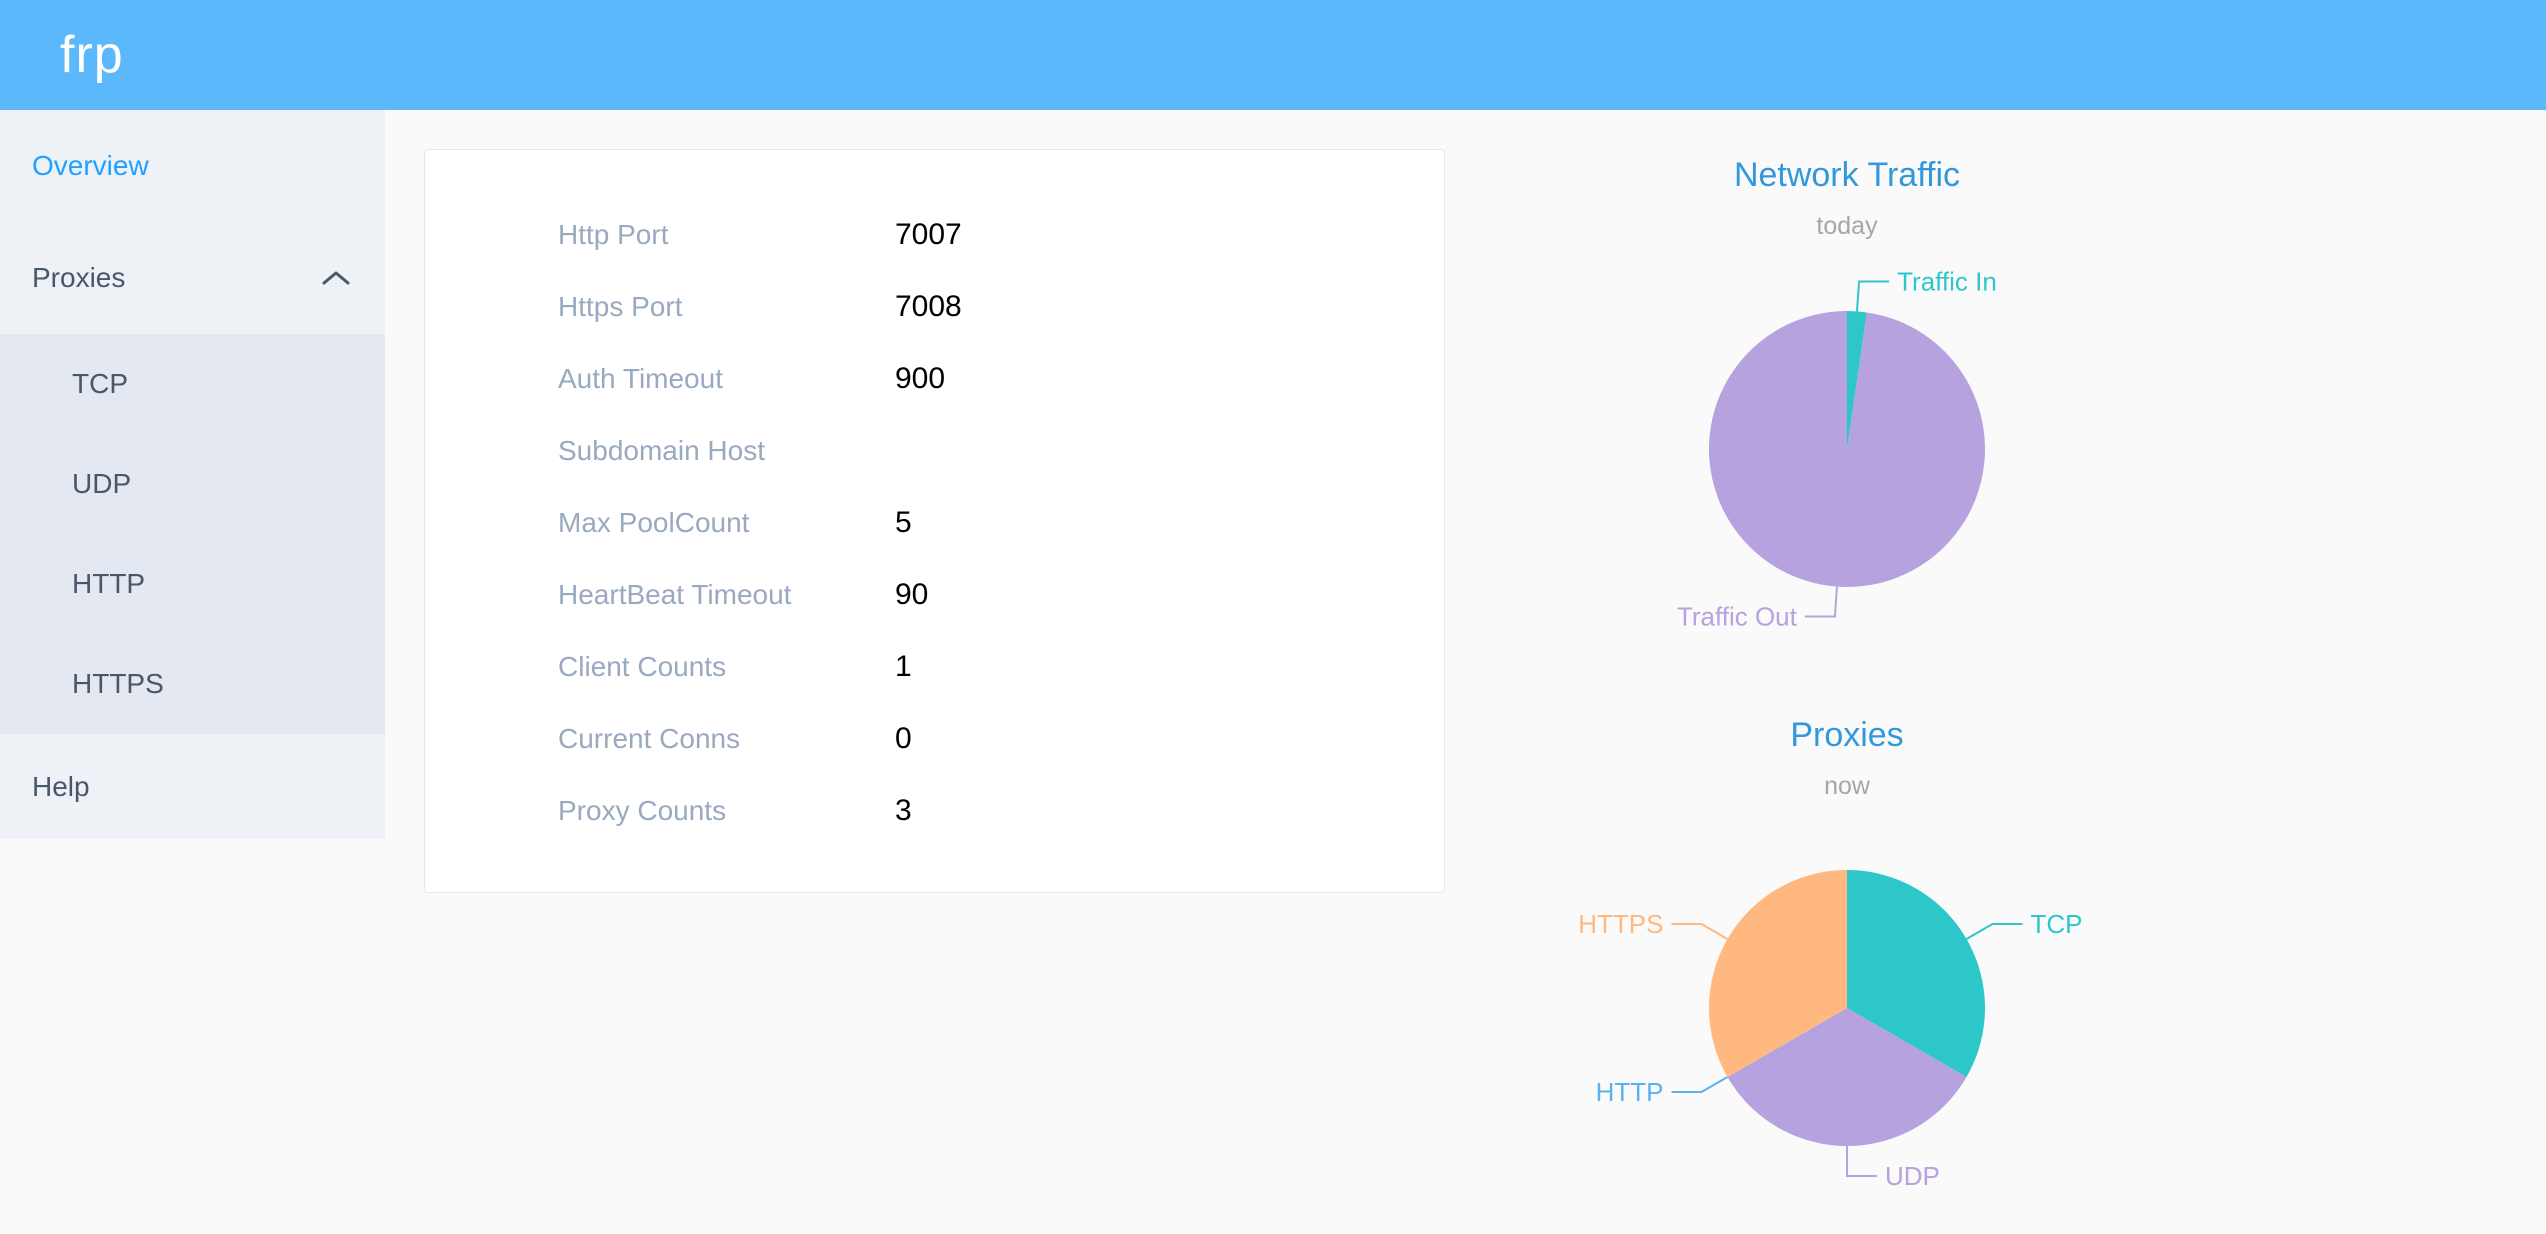 The height and width of the screenshot is (1234, 2546). What do you see at coordinates (192, 484) in the screenshot?
I see `sidebar-item-udp: UDP` at bounding box center [192, 484].